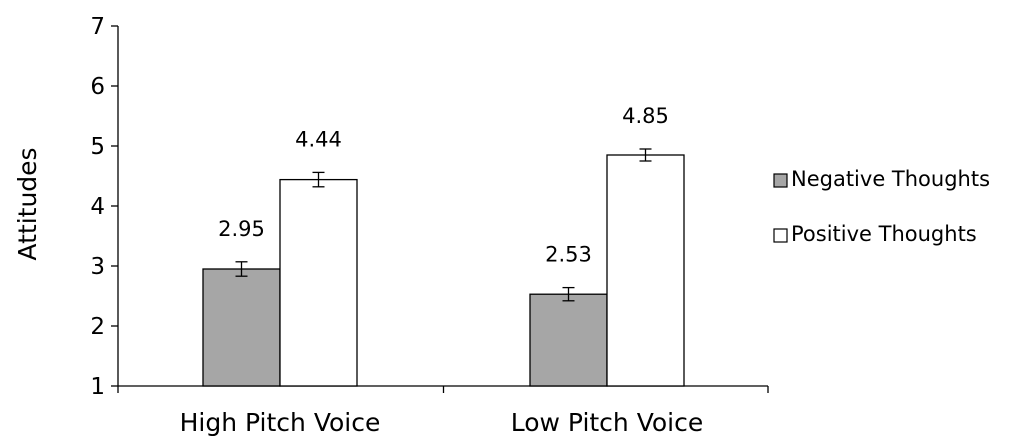 This screenshot has height=445, width=1019. What do you see at coordinates (97, 387) in the screenshot?
I see `y-tick-label: 1` at bounding box center [97, 387].